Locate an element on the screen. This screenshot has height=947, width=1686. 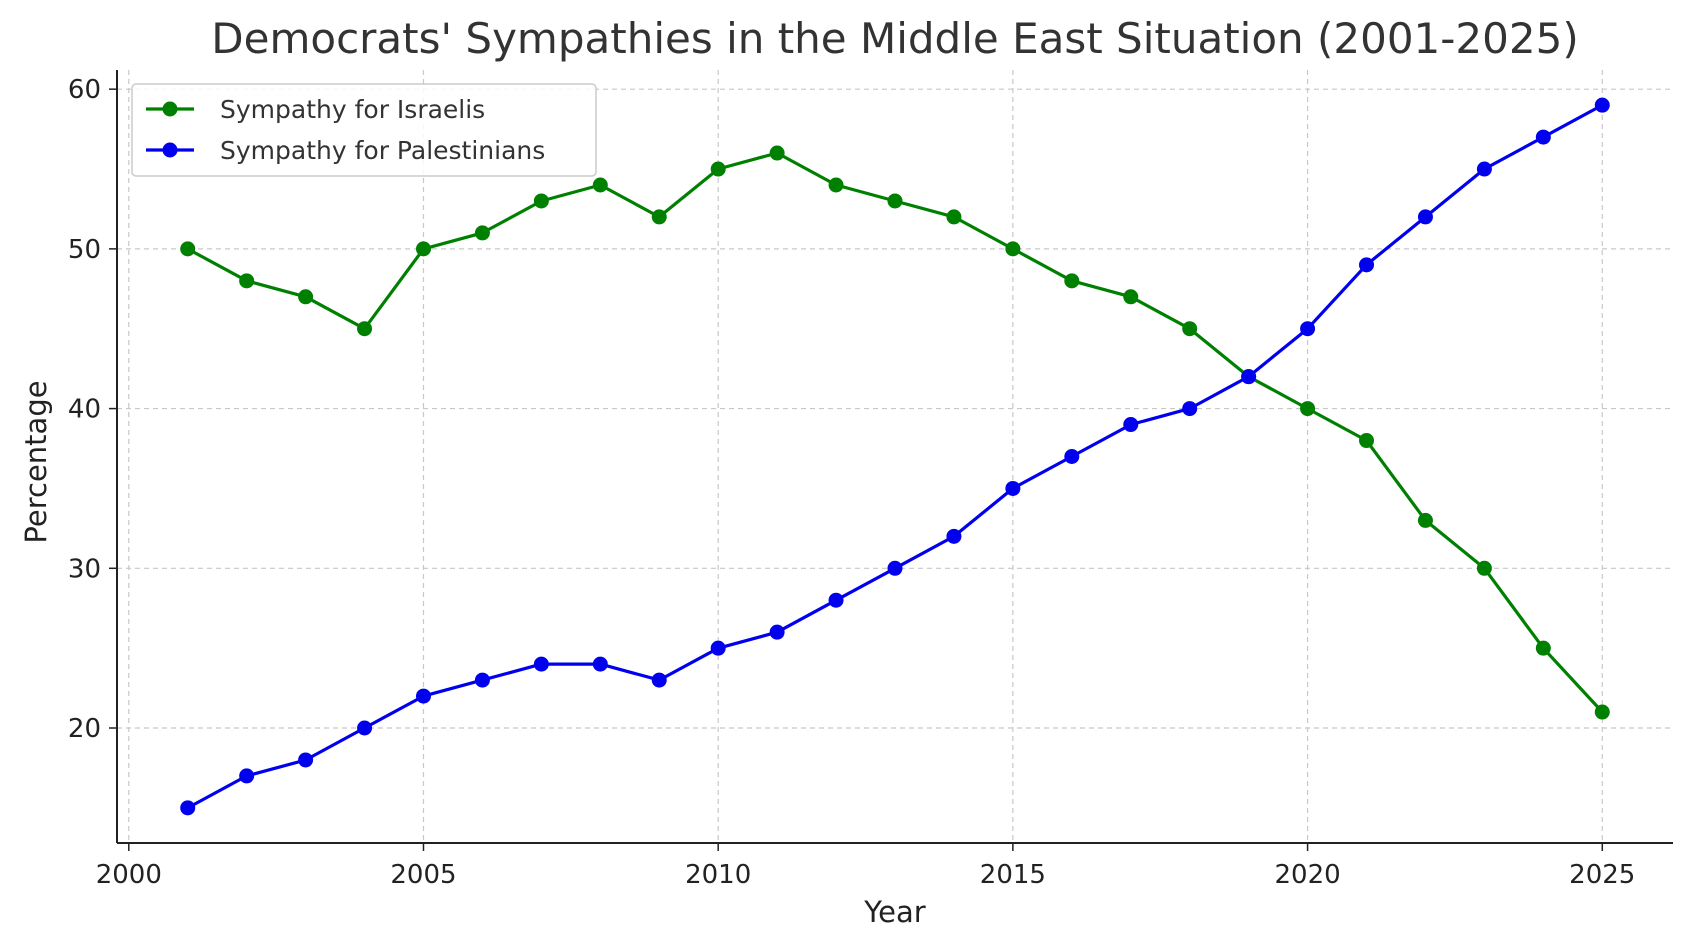
legend-label: Sympathy for Palestinians is located at coordinates (382, 150).